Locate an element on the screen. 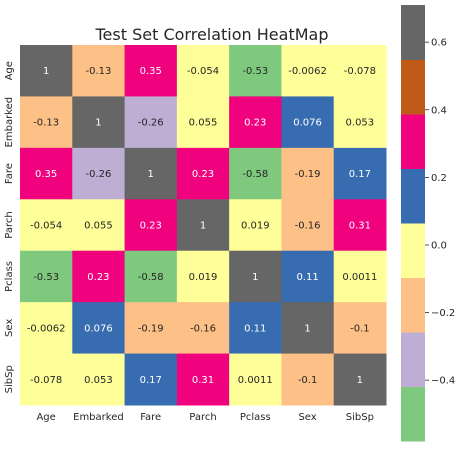  cell-value-label: -0.078 is located at coordinates (46, 380).